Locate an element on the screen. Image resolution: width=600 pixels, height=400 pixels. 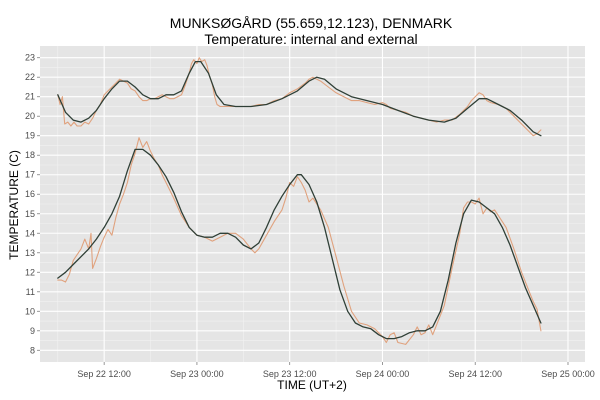
x-tick-label: Sep 23 00:00 is located at coordinates (197, 374).